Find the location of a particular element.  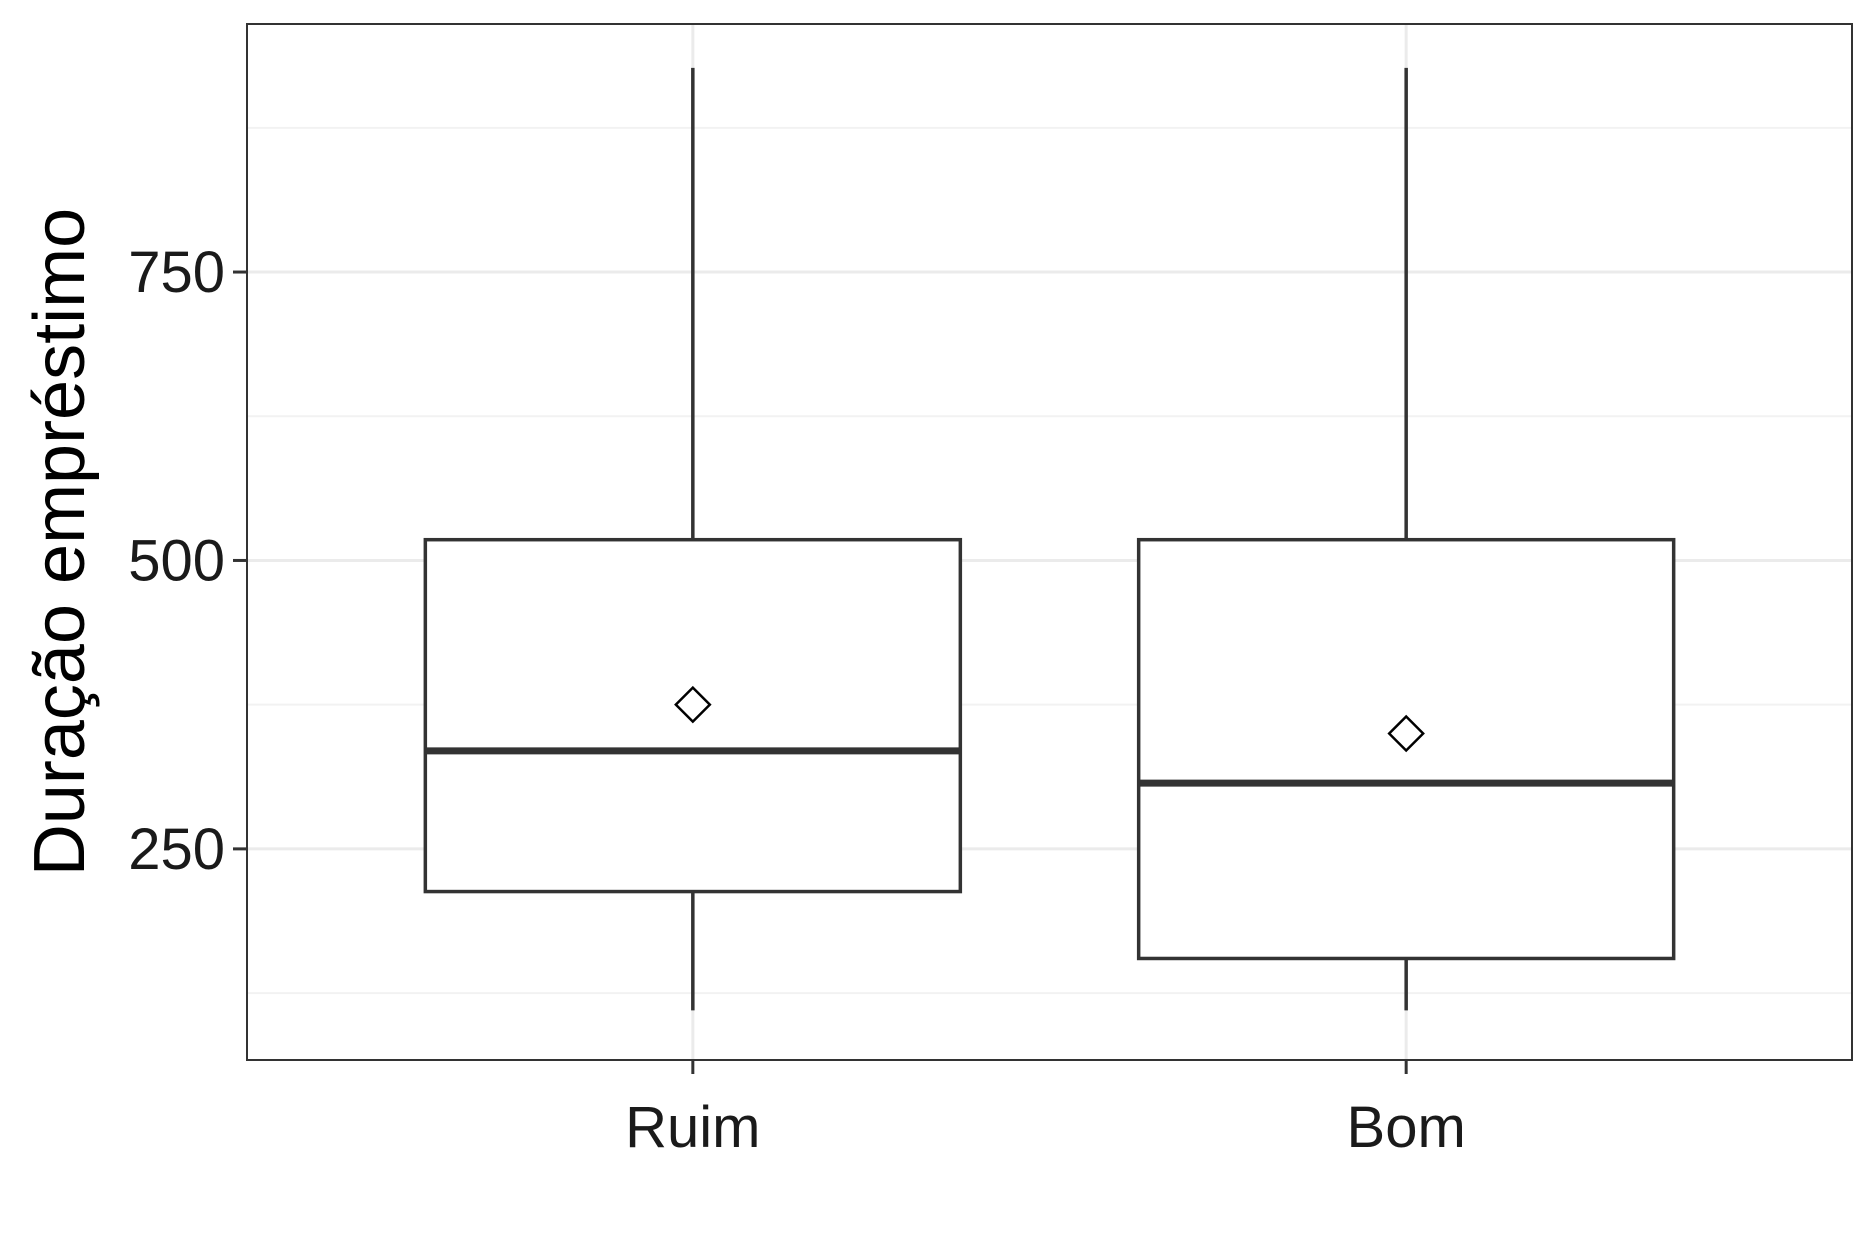

y-axis-title: Duração empréstimo is located at coordinates (60, 542).